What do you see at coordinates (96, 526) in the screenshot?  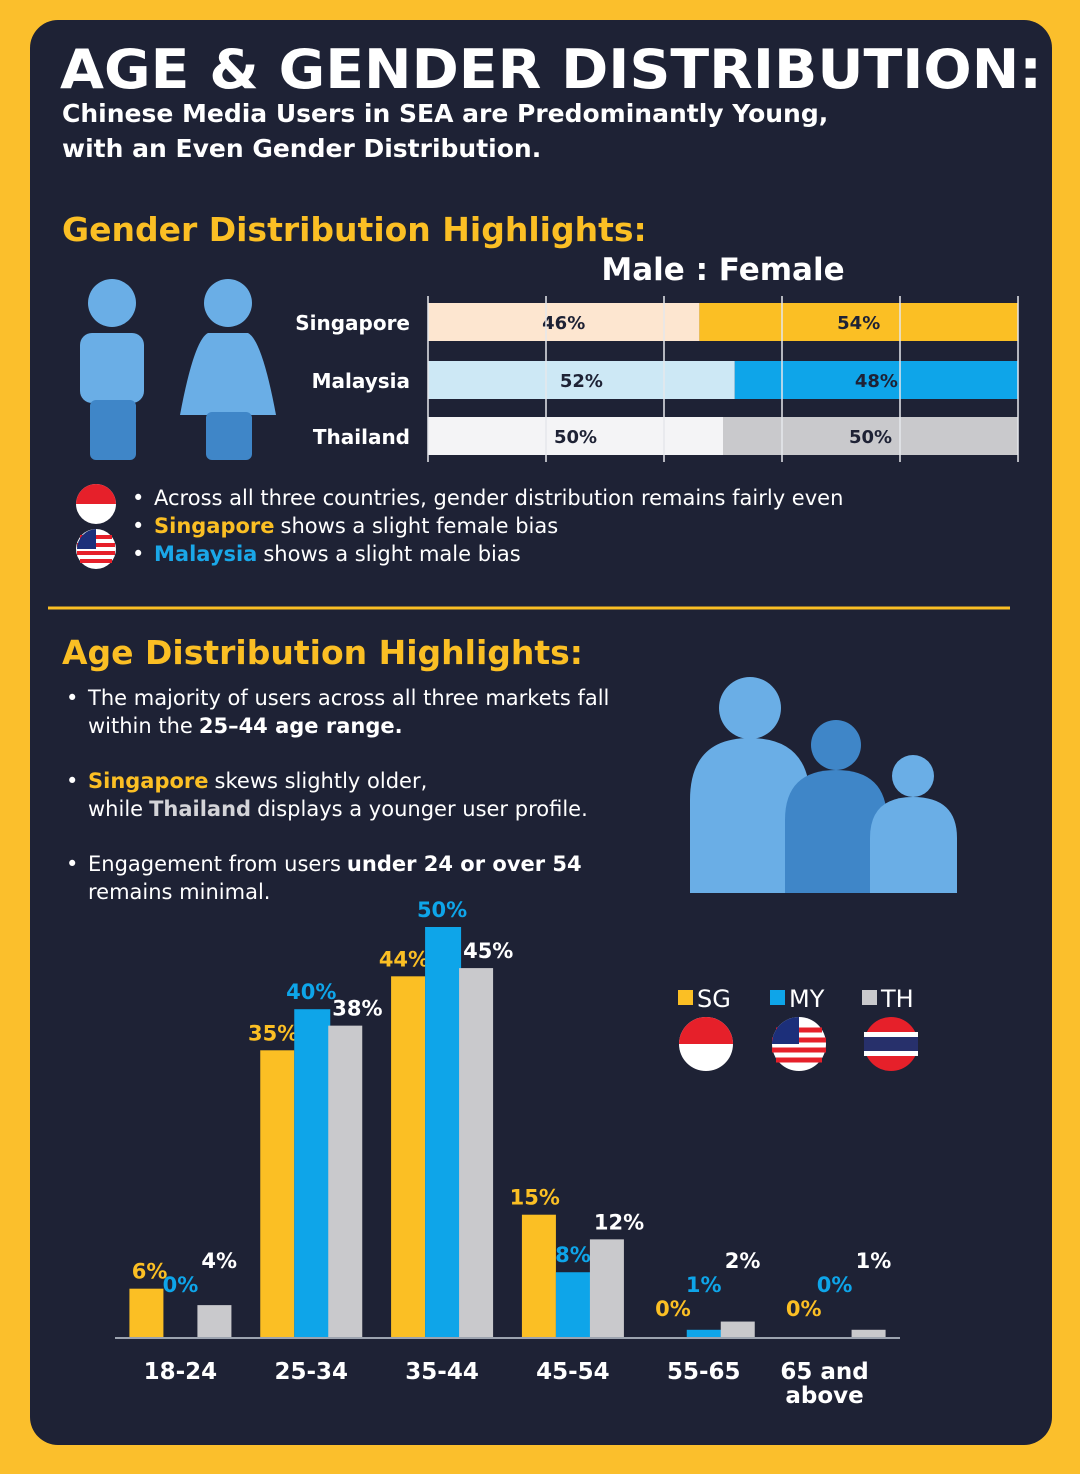 I see `flag-icons` at bounding box center [96, 526].